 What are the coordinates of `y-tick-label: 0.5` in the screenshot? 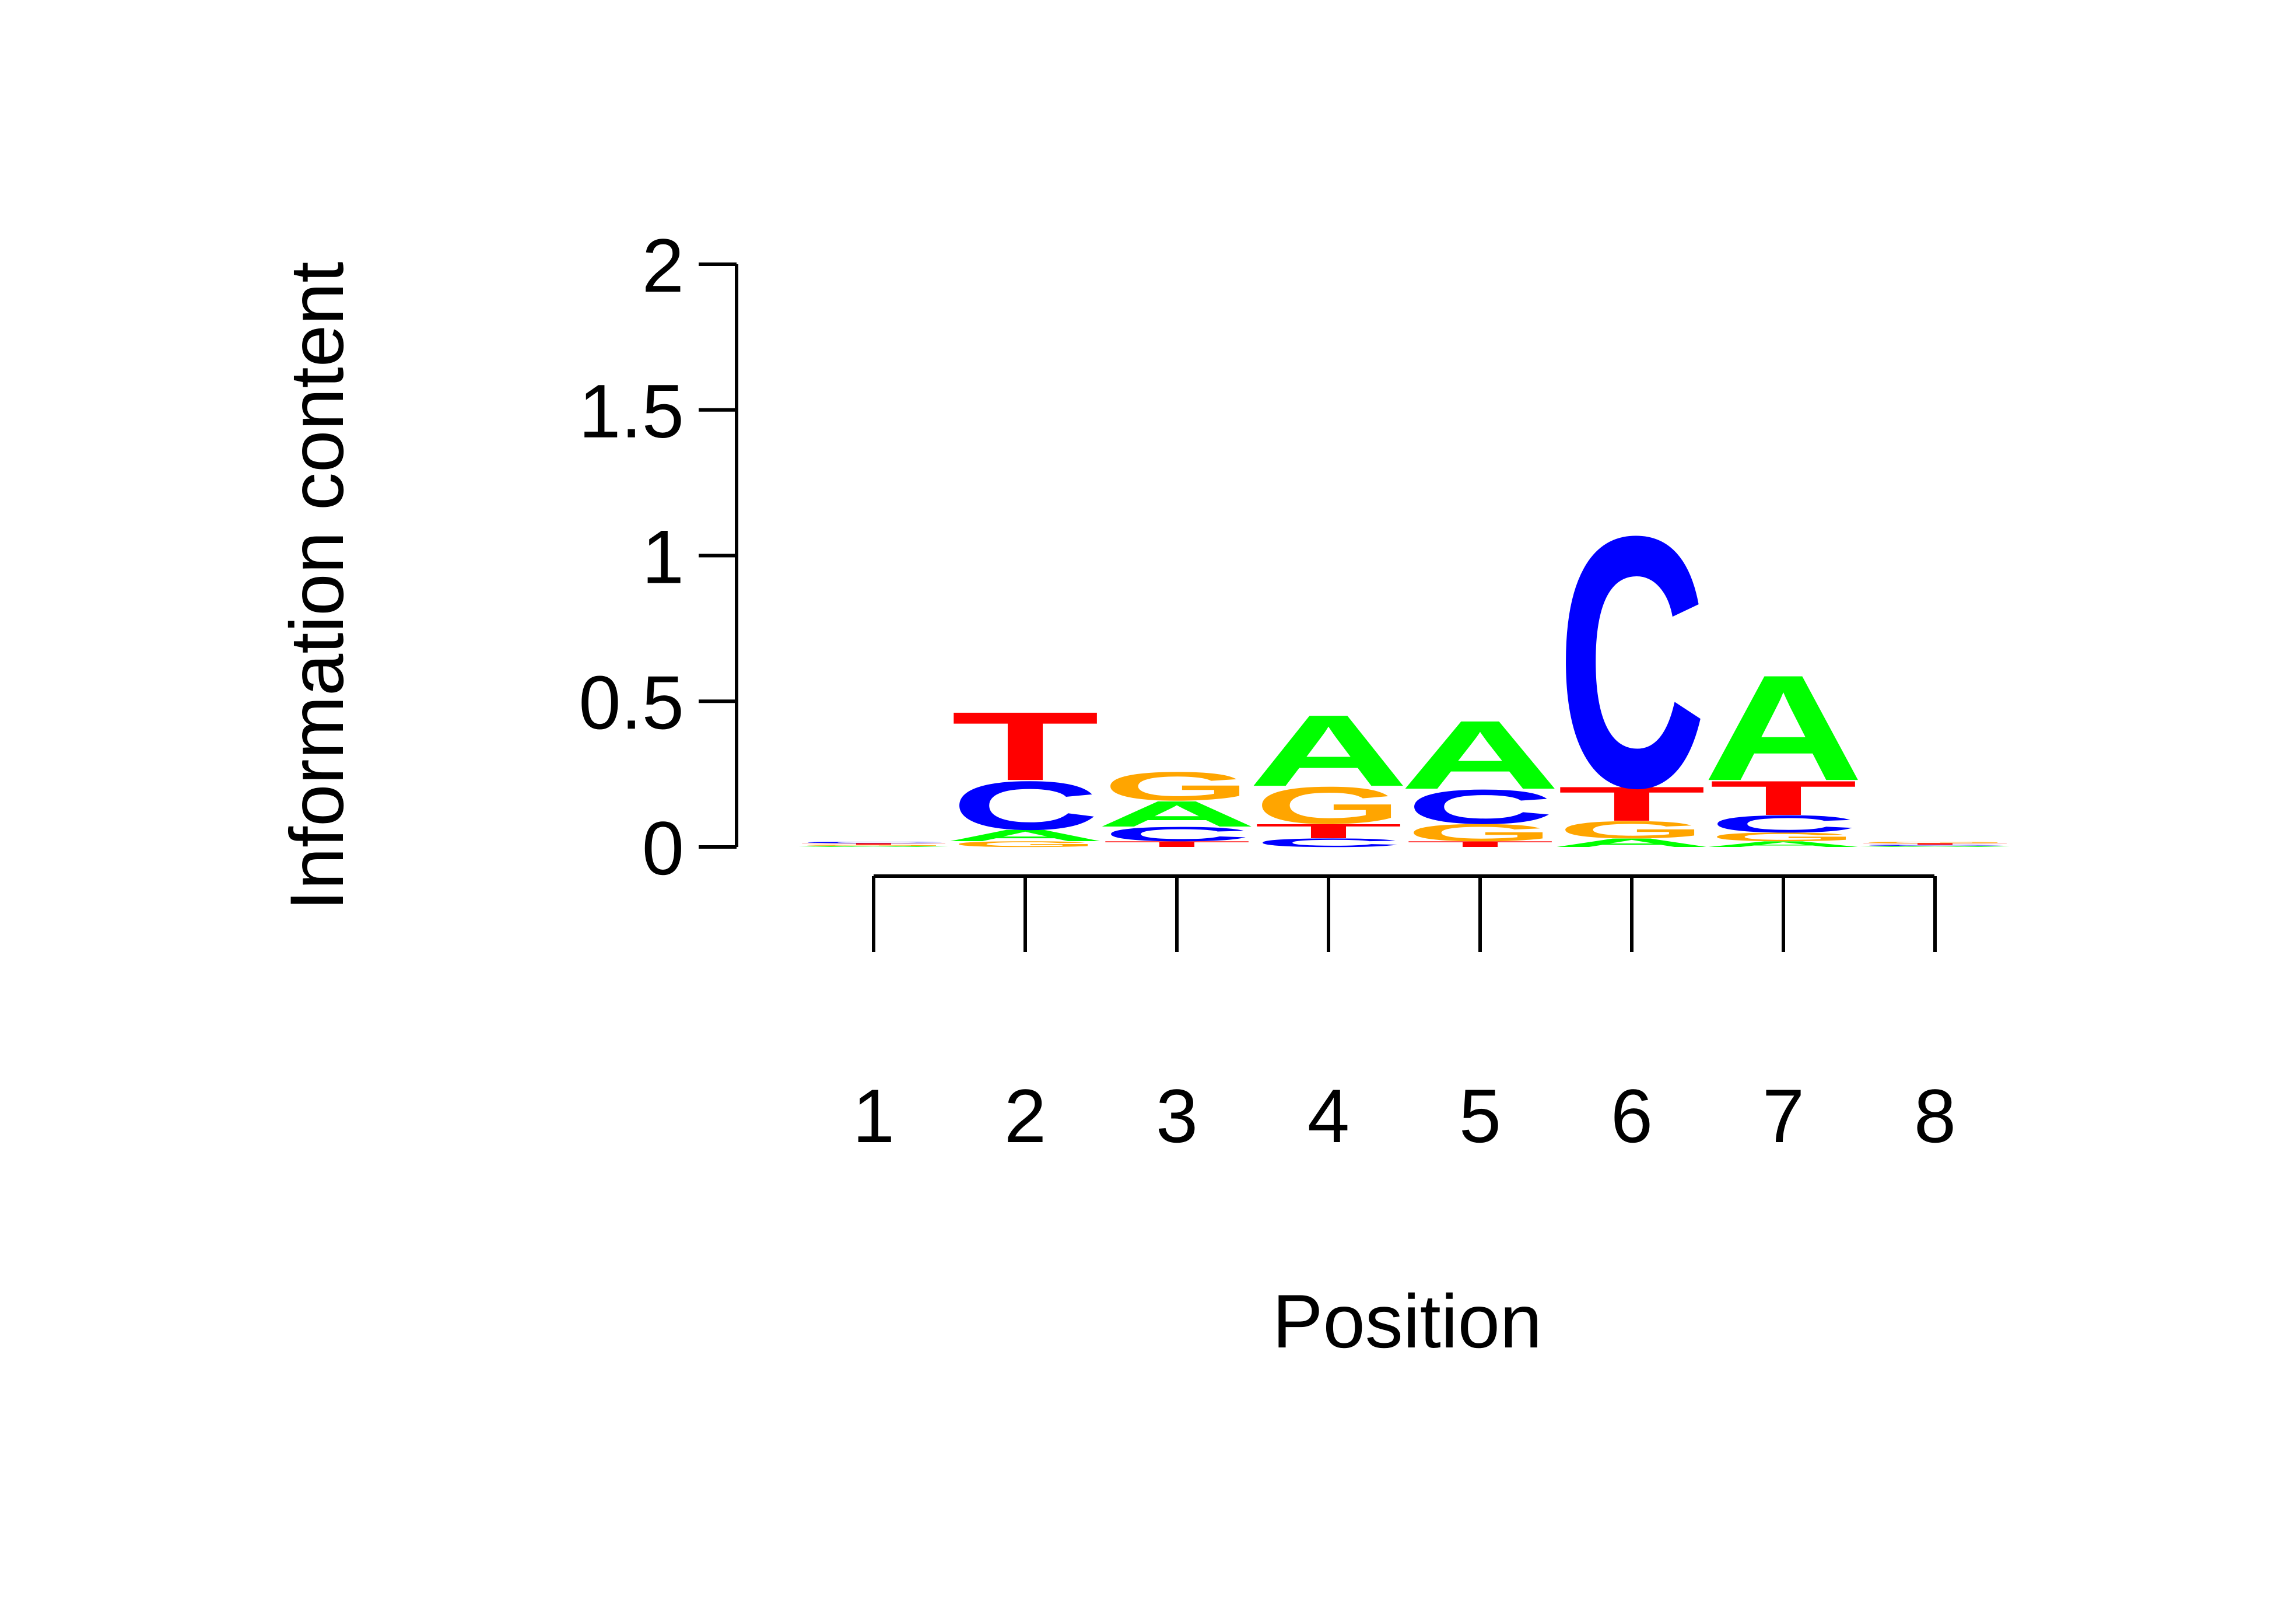 It's located at (631, 702).